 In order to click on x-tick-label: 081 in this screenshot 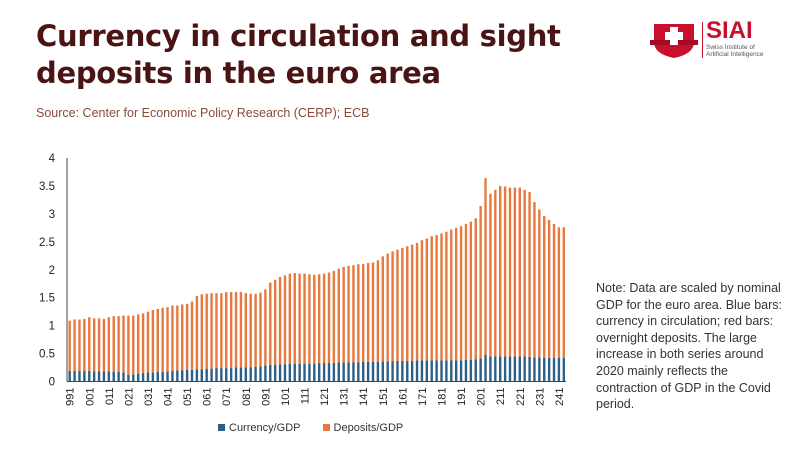, I will do `click(247, 397)`.